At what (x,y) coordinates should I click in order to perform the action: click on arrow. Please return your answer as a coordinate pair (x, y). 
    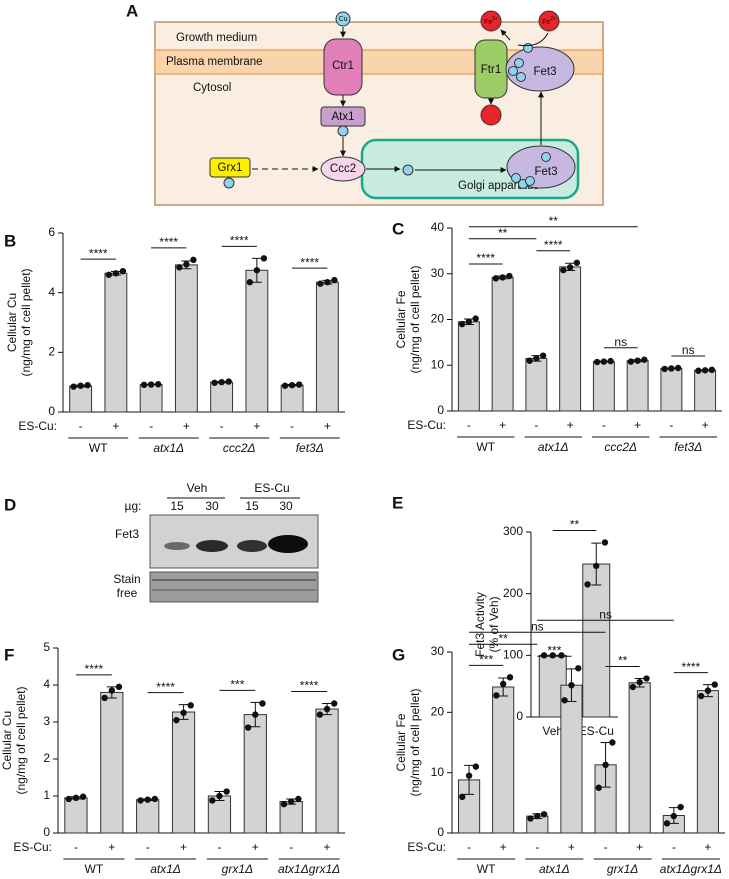
    Looking at the image, I should click on (505, 35).